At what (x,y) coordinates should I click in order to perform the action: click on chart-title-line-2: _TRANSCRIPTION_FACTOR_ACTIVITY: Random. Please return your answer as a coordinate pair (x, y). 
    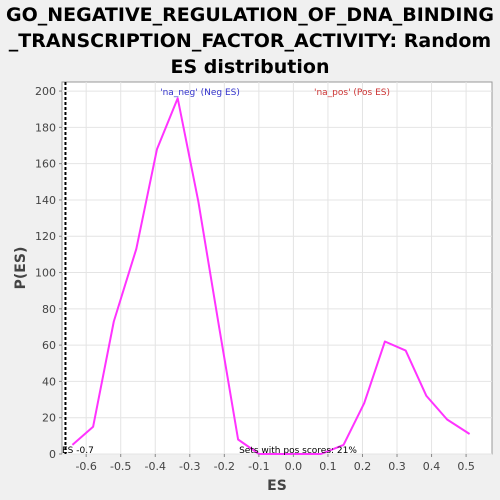
    Looking at the image, I should click on (250, 41).